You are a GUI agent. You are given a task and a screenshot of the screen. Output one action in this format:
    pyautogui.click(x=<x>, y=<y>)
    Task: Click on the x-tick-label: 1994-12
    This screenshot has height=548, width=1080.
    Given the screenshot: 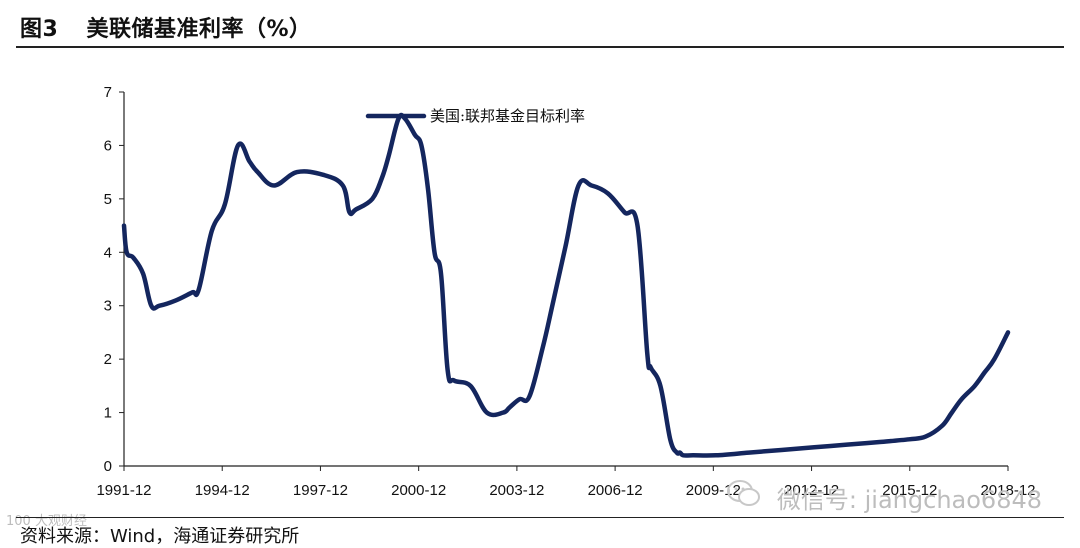 What is the action you would take?
    pyautogui.click(x=222, y=490)
    